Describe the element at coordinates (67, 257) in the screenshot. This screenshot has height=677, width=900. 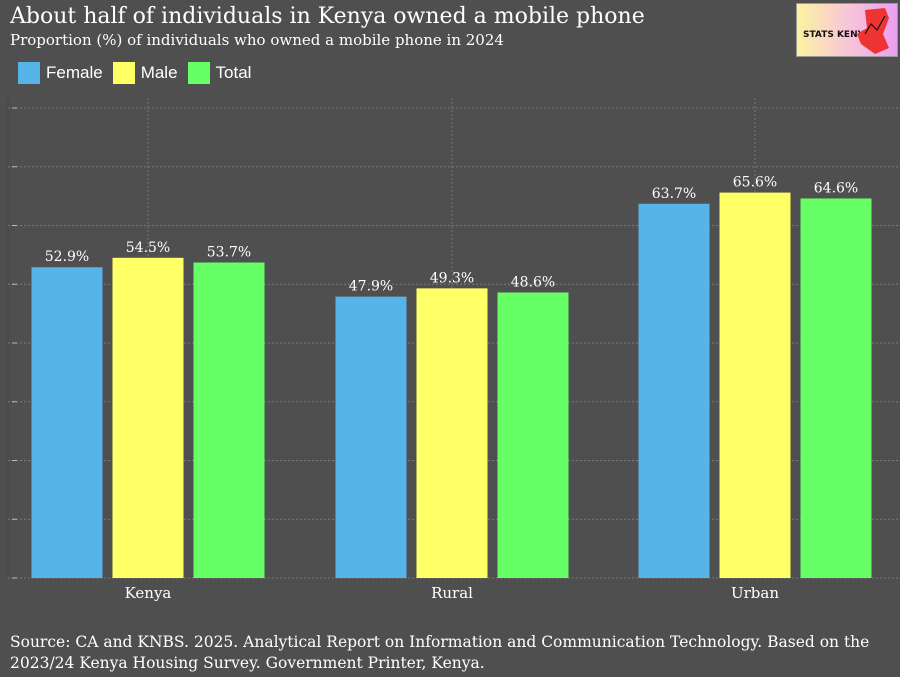
I see `data-label: 52.9%` at that location.